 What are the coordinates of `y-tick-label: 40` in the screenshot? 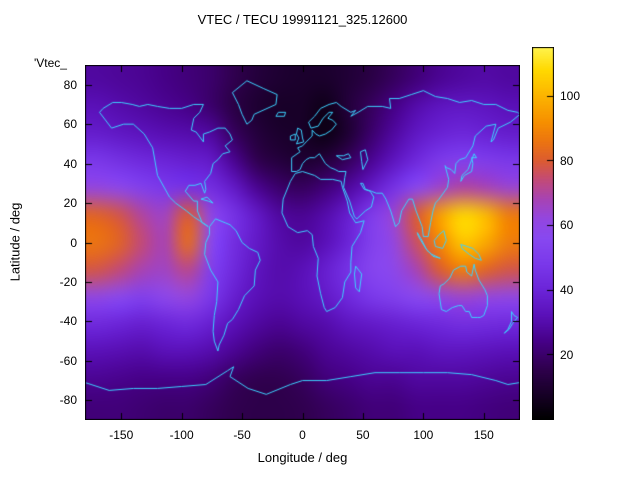 It's located at (70, 163).